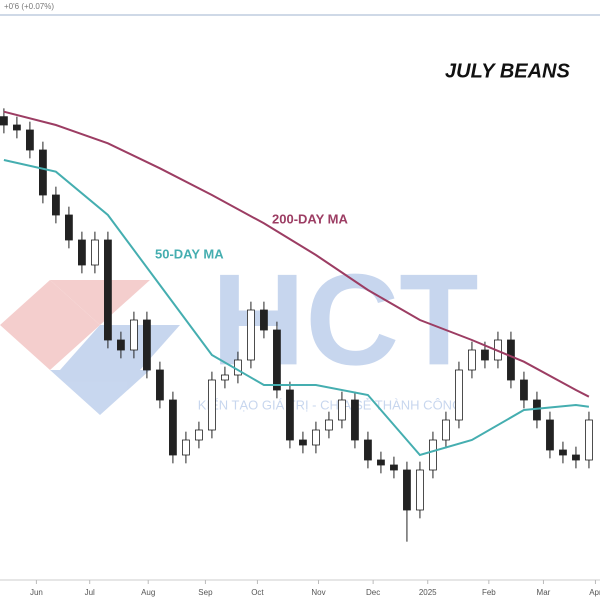  I want to click on x-tick-label: 2025, so click(428, 592).